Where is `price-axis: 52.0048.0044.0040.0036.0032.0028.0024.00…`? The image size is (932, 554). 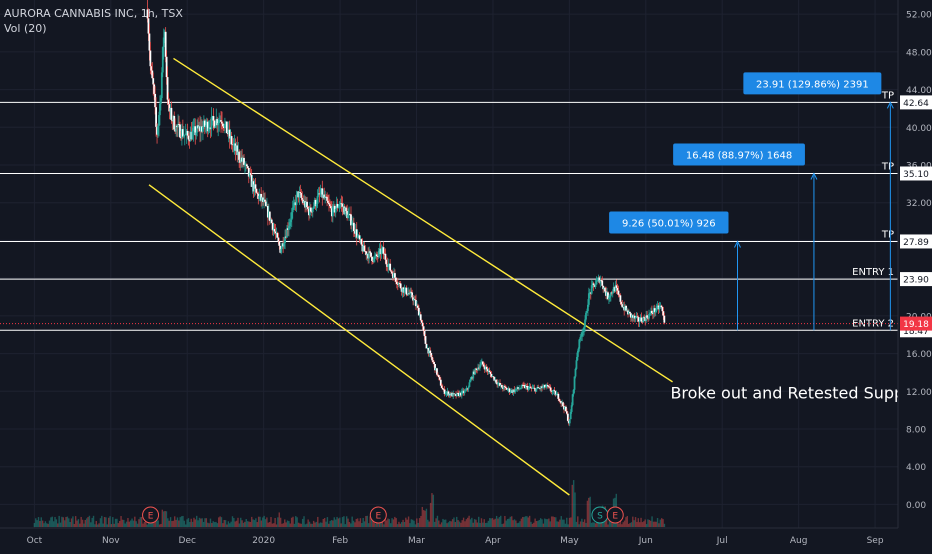 price-axis: 52.0048.0044.0040.0036.0032.0028.0024.00… is located at coordinates (914, 275).